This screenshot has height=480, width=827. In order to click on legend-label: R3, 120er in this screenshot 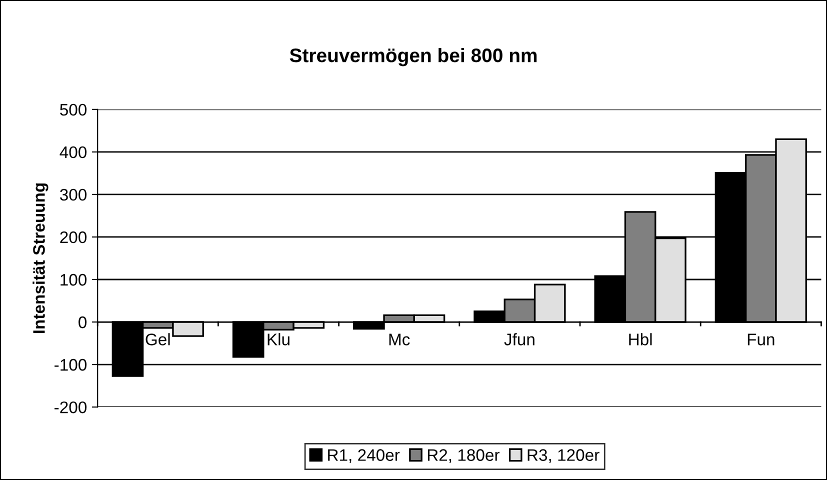, I will do `click(564, 456)`.